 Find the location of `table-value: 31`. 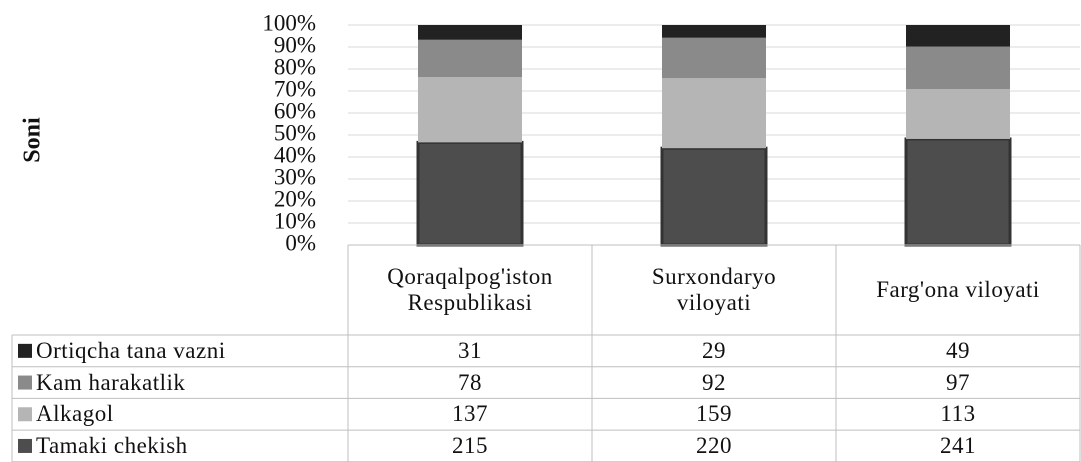

table-value: 31 is located at coordinates (470, 350).